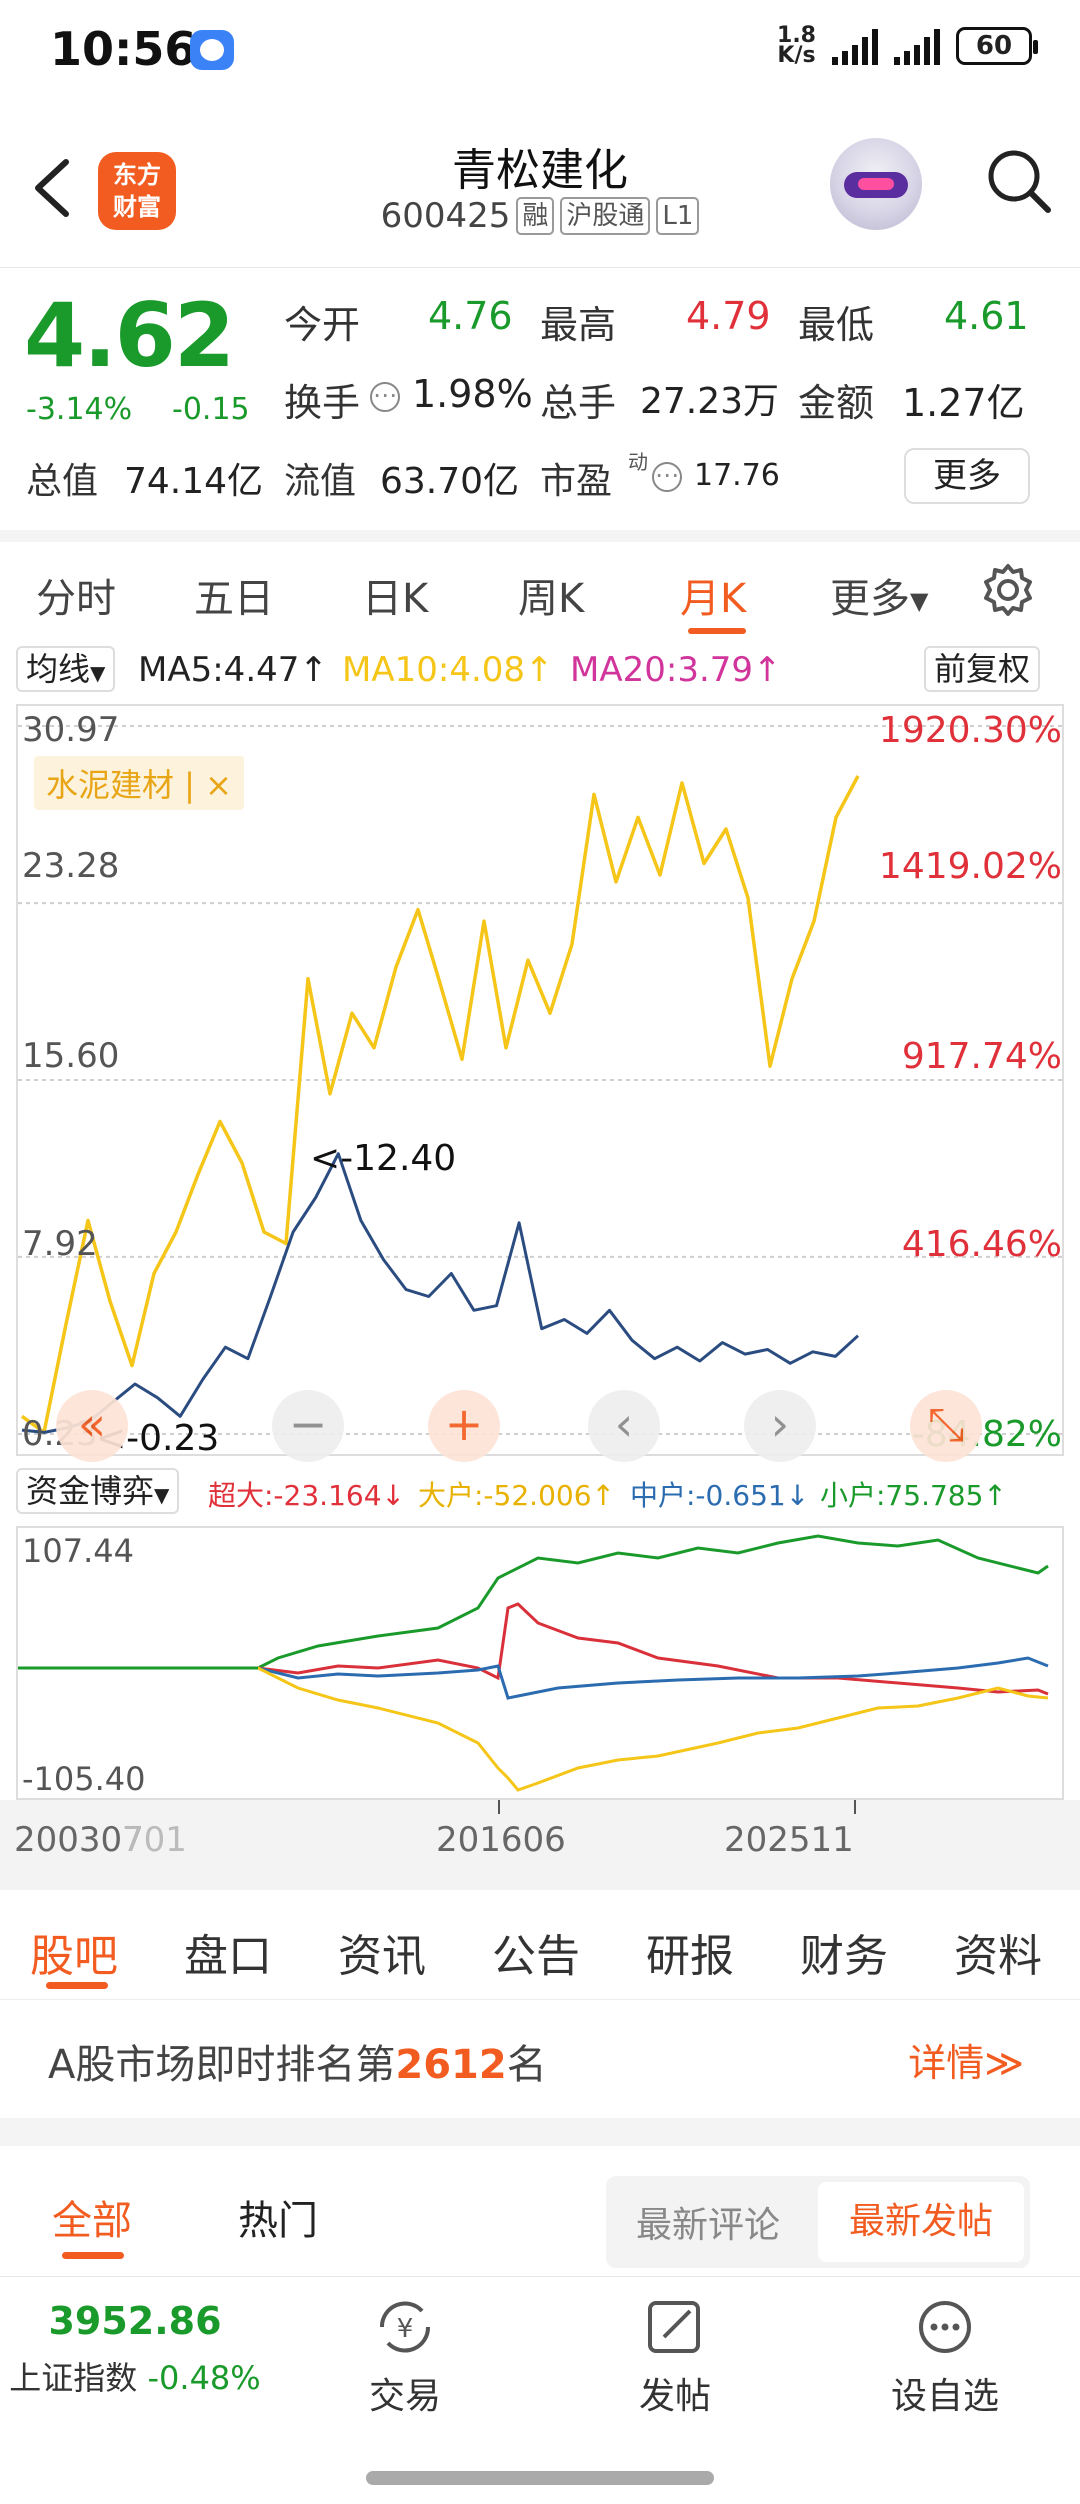 The image size is (1080, 2504). I want to click on capital-flow-svg, so click(533, 1663).